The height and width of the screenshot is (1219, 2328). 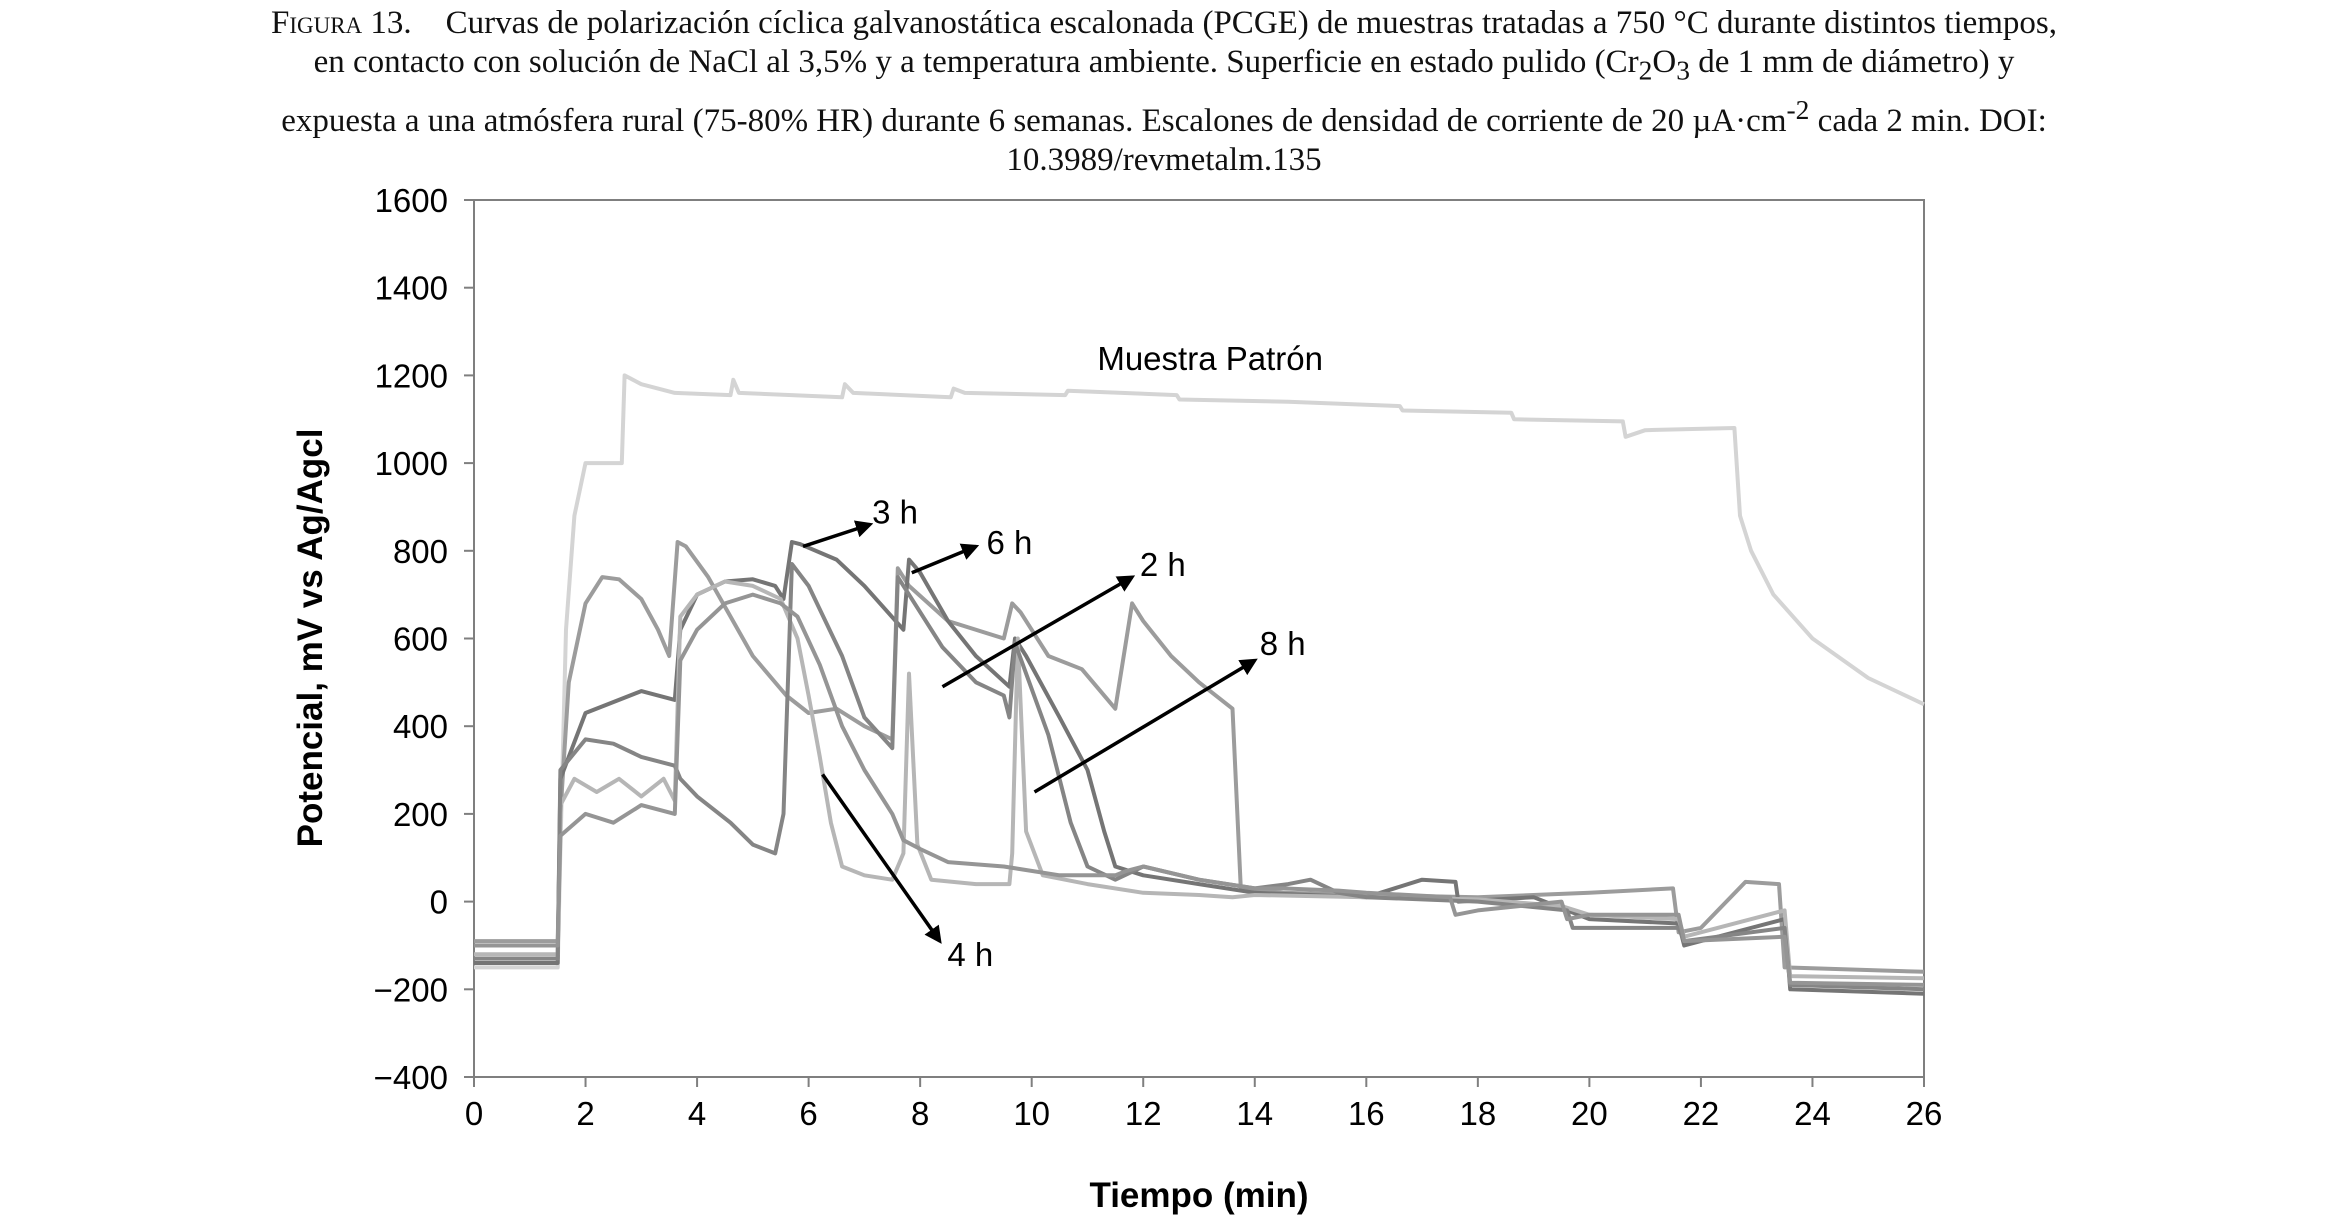 I want to click on annotation-layer: Muestra Patrón 3 h 6 h 2 h 8 h 4 h, so click(x=1062, y=656).